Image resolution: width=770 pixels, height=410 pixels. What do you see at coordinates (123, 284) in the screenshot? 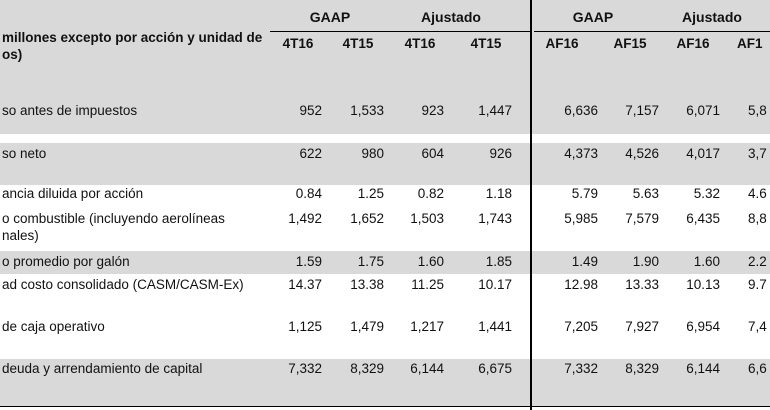
I see `row-label: ad costo consolidado (CASM/CASM-Ex)` at bounding box center [123, 284].